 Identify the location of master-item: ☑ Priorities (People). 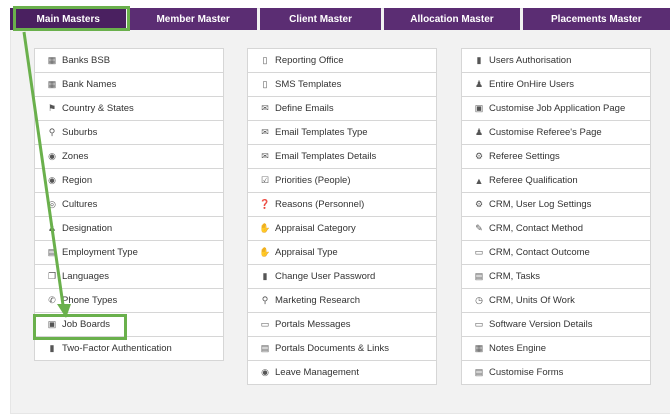
(342, 181).